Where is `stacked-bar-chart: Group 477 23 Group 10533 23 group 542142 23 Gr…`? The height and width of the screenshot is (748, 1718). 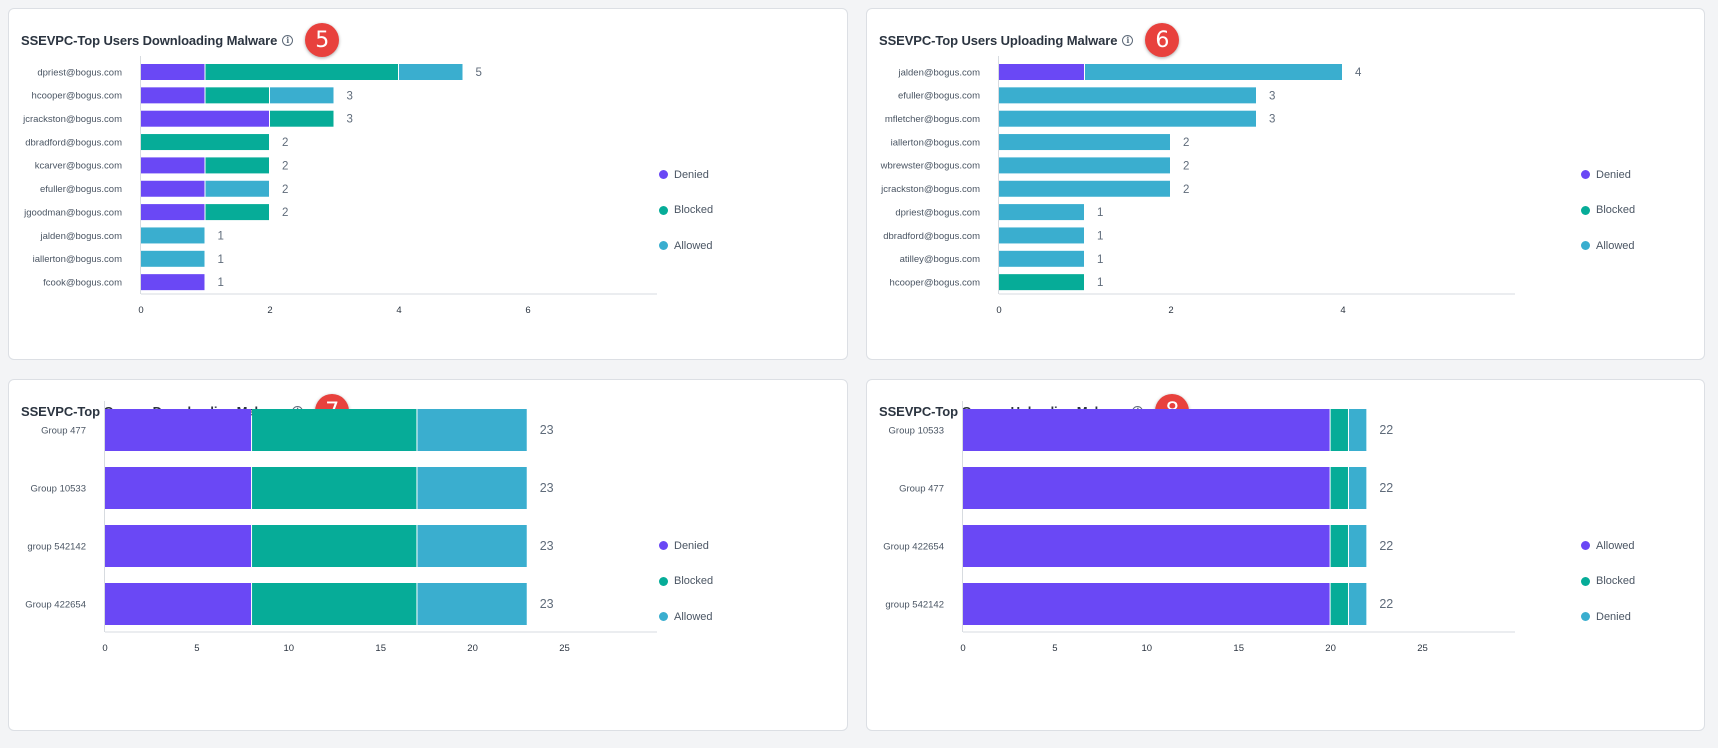
stacked-bar-chart: Group 477 23 Group 10533 23 group 542142 23 Gr… is located at coordinates (341, 527).